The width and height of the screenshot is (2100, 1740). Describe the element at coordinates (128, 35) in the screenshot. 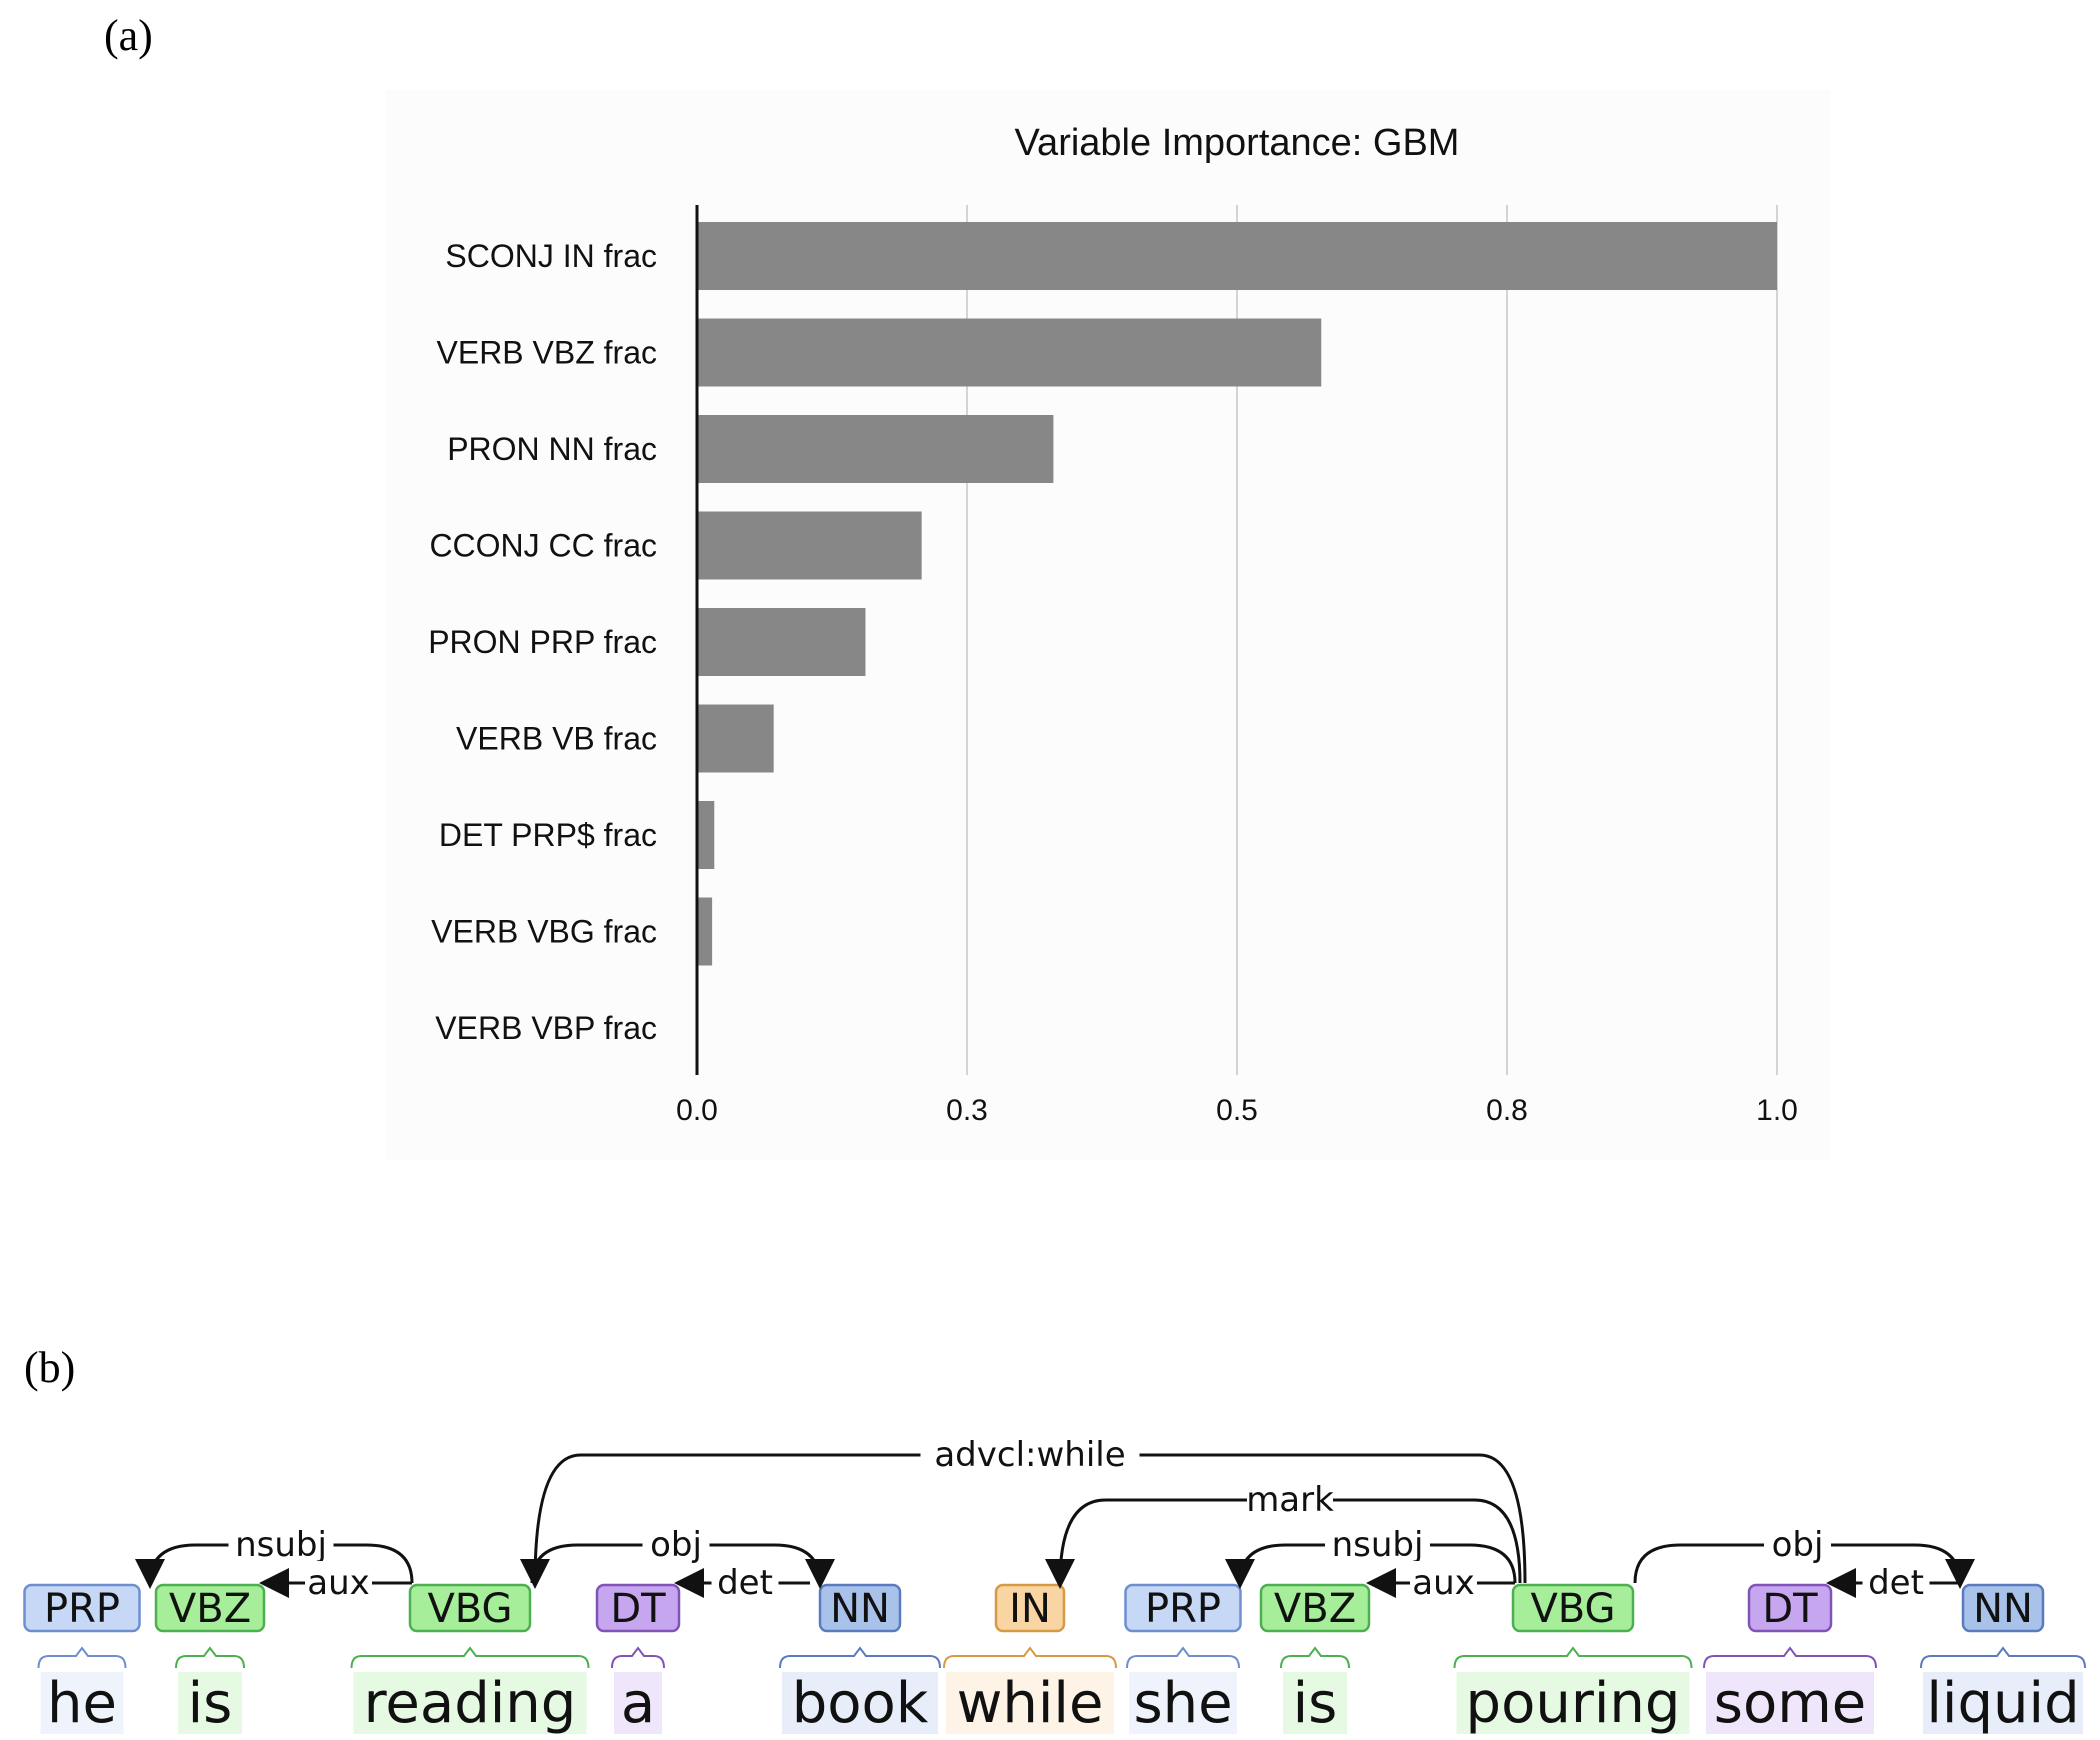

I see `panel-label-a: (a)` at that location.